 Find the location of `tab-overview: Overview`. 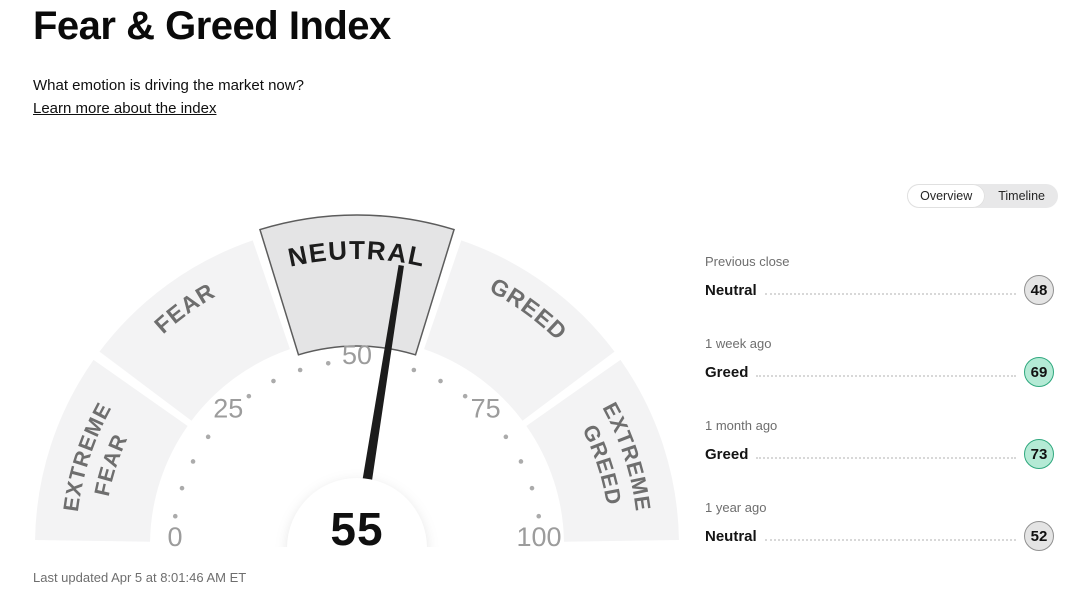

tab-overview: Overview is located at coordinates (946, 196).